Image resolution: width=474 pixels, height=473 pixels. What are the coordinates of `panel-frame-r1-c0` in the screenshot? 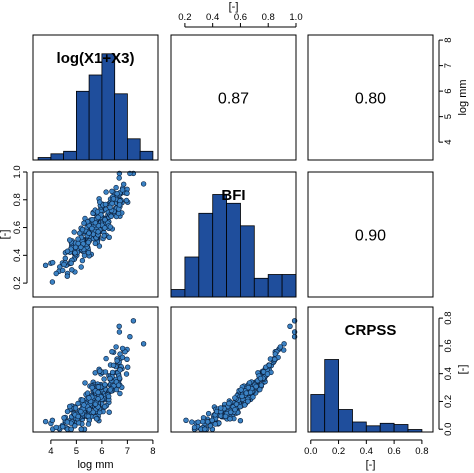 It's located at (95, 234).